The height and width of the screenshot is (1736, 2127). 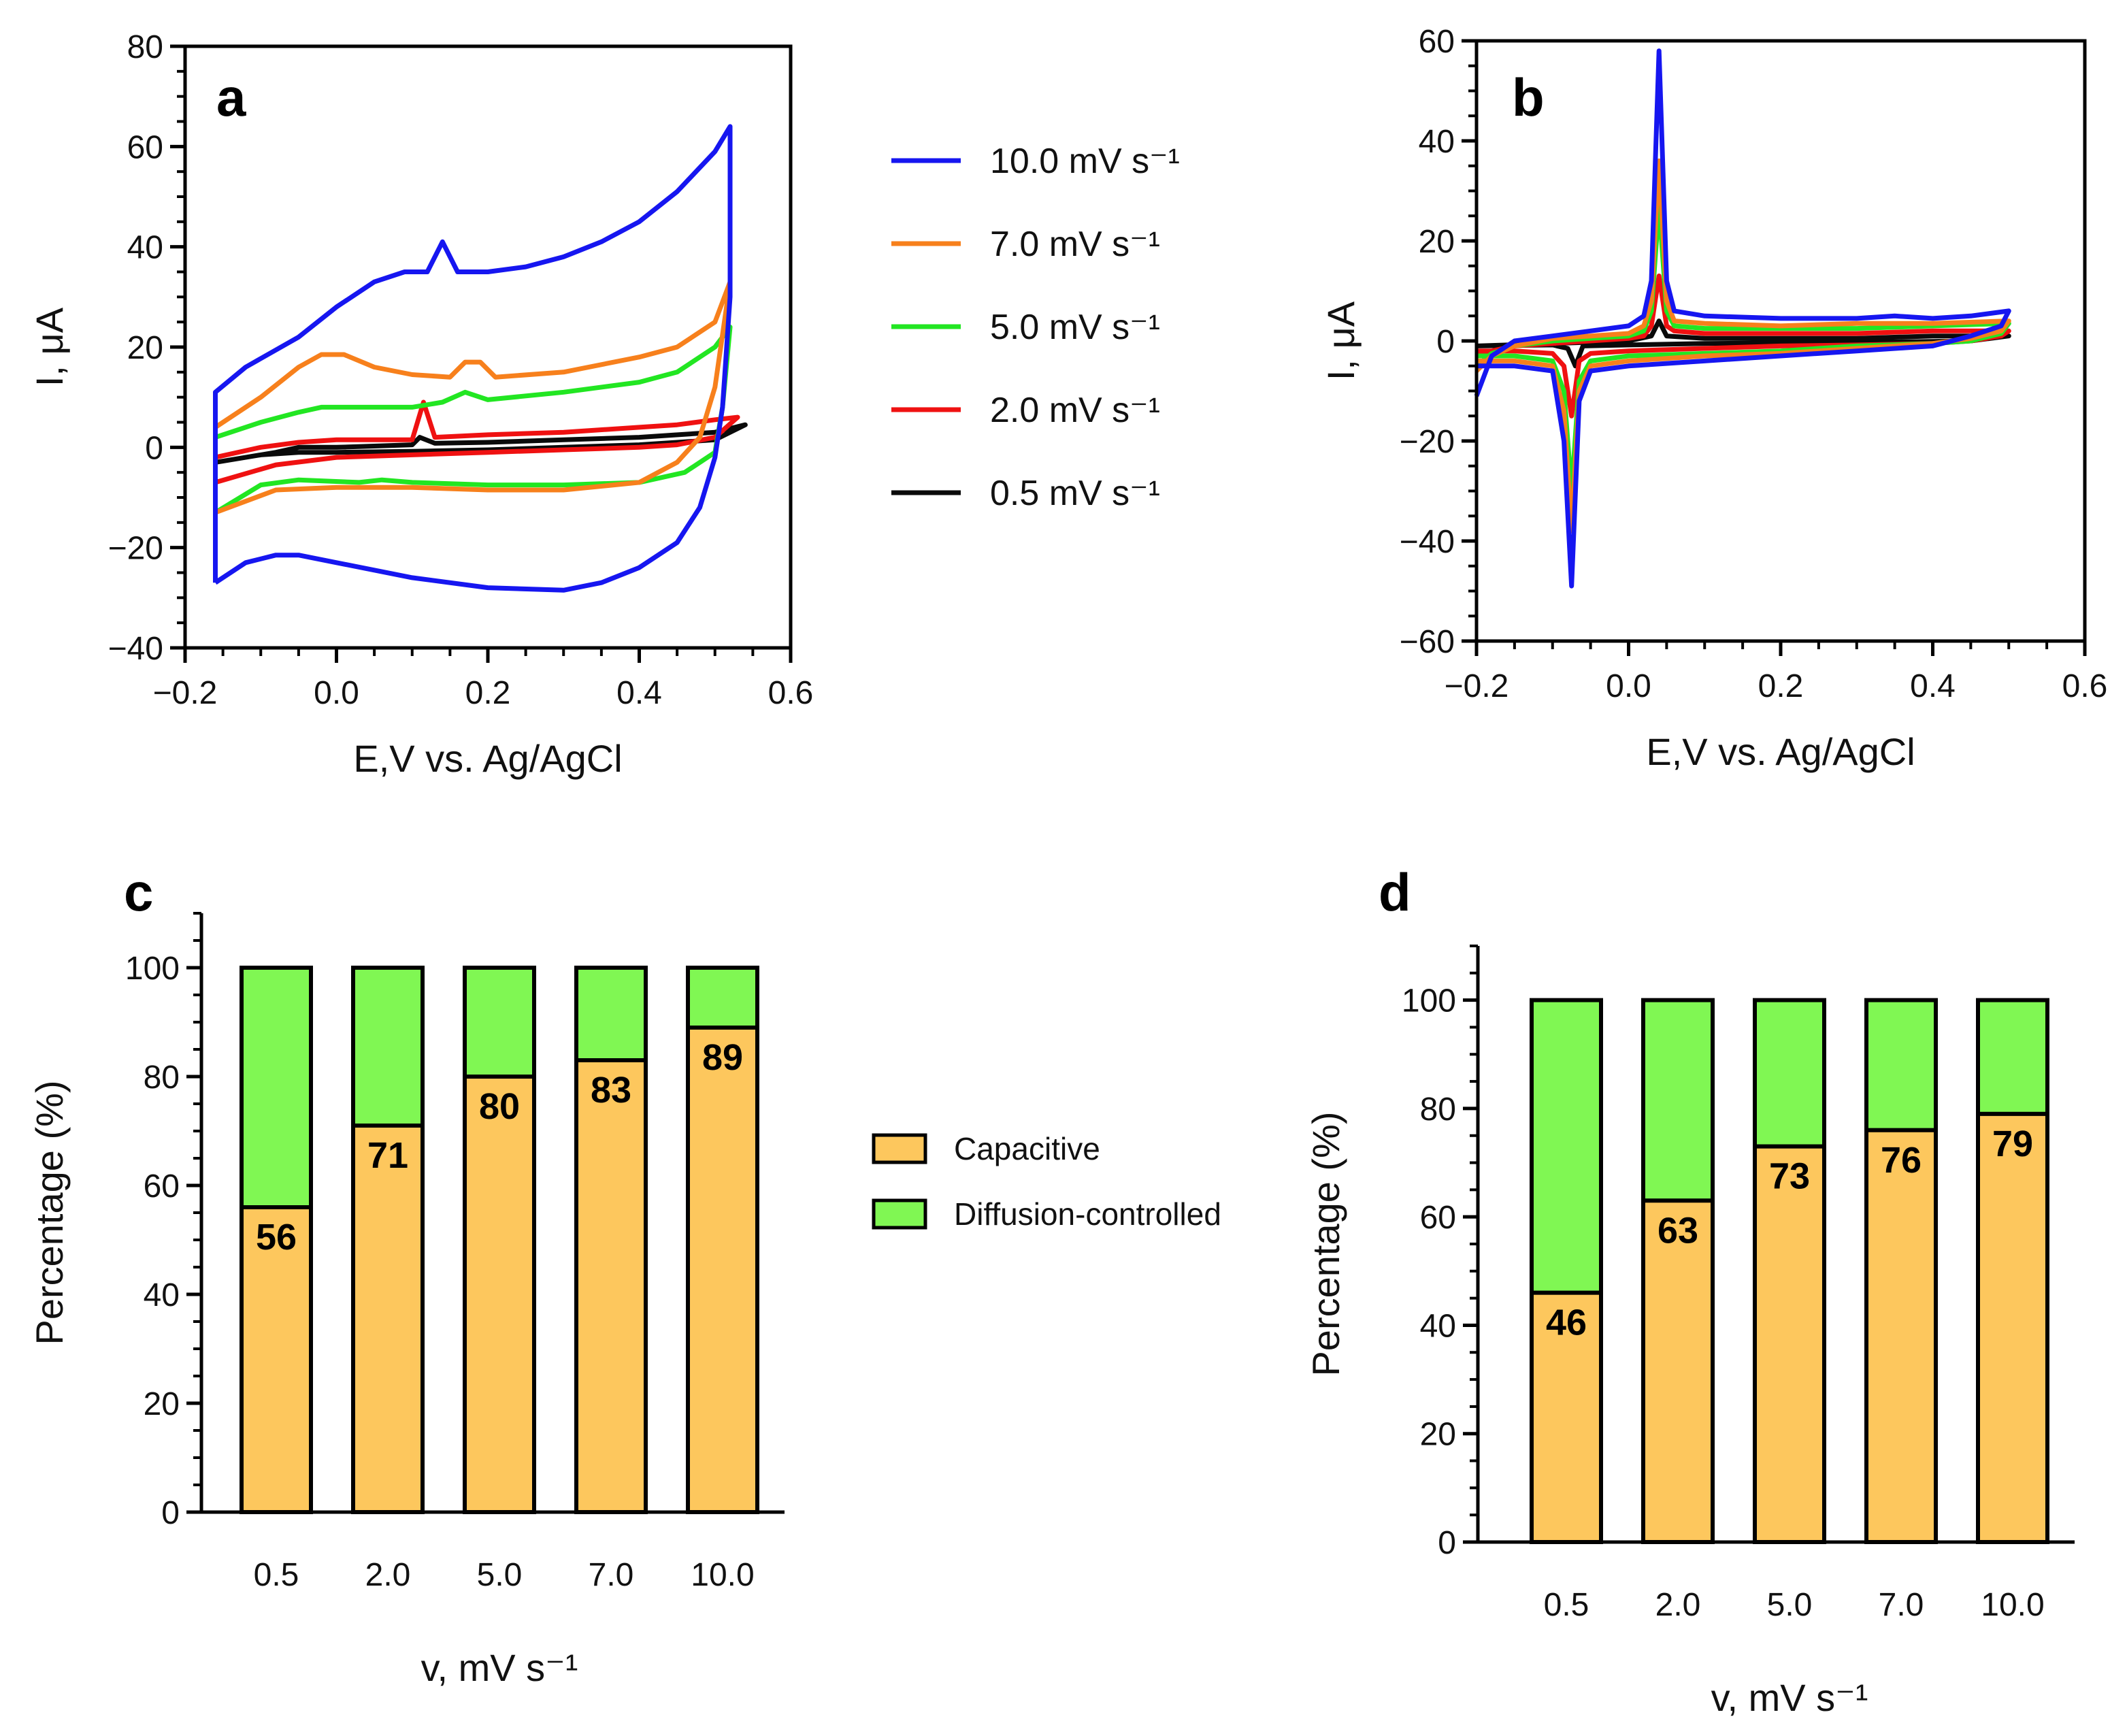 What do you see at coordinates (1566, 1323) in the screenshot?
I see `bar-value-label: 46` at bounding box center [1566, 1323].